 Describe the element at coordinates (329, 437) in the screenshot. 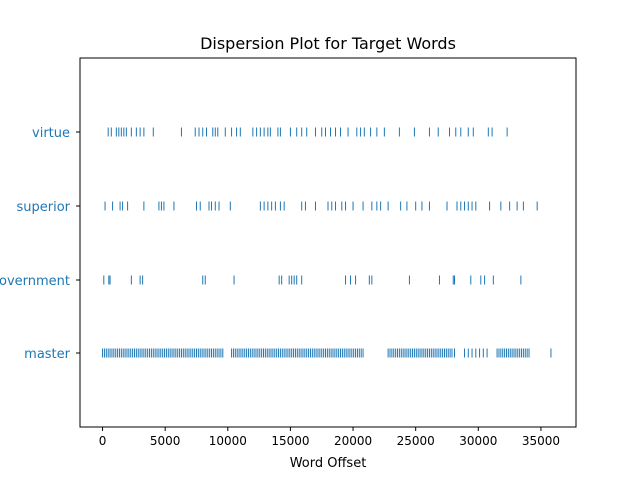

I see `x-axis: 0 5000 10000 15000 20000 25000 30000 35000` at that location.